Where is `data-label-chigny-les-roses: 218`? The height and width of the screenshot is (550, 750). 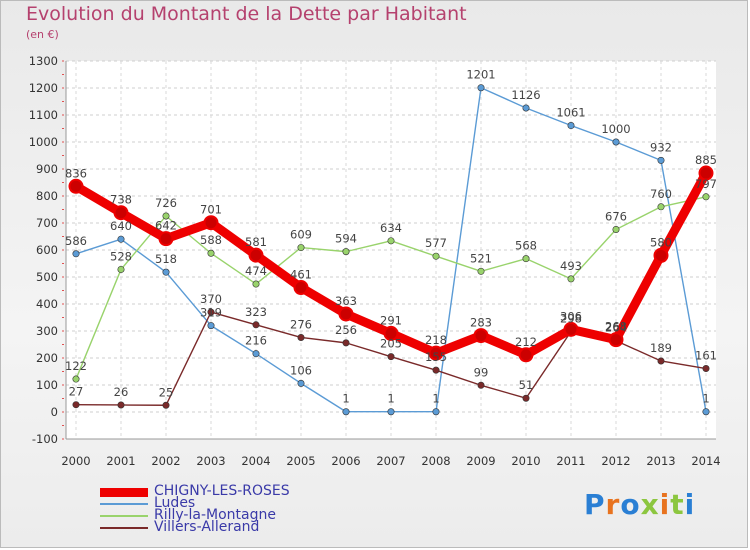
data-label-chigny-les-roses: 218 is located at coordinates (436, 340).